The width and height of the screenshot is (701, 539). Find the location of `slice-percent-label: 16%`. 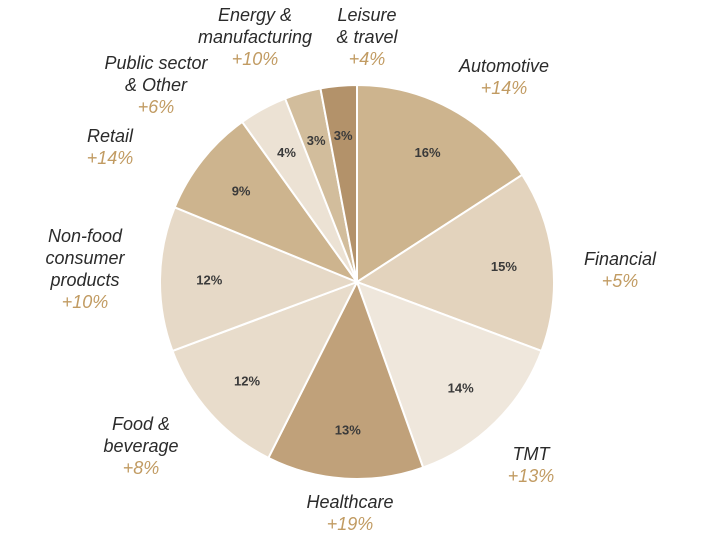

slice-percent-label: 16% is located at coordinates (427, 152).